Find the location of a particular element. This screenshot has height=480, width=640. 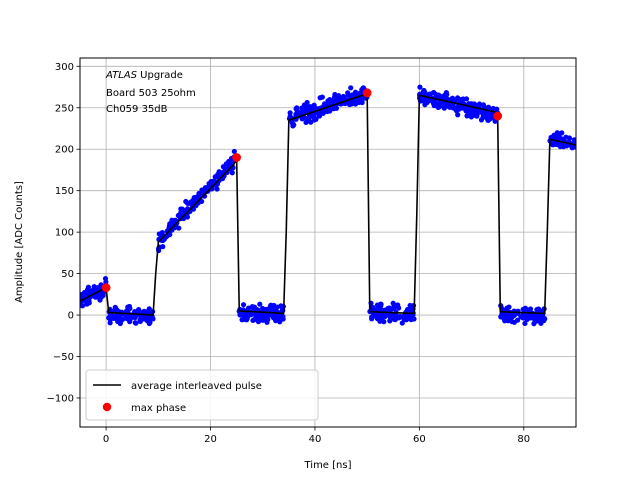

x-axis-ticks: 0 20 40 60 80 is located at coordinates (316, 436).